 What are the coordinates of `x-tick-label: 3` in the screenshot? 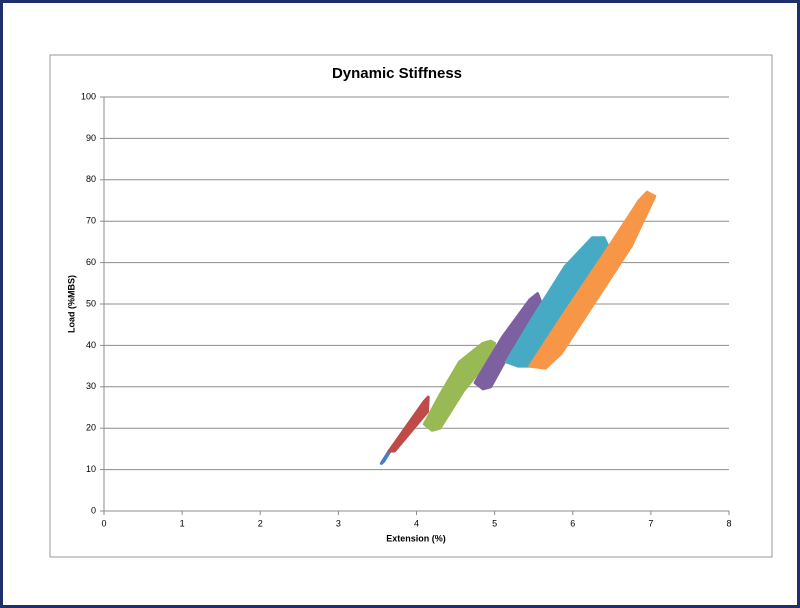 It's located at (338, 523).